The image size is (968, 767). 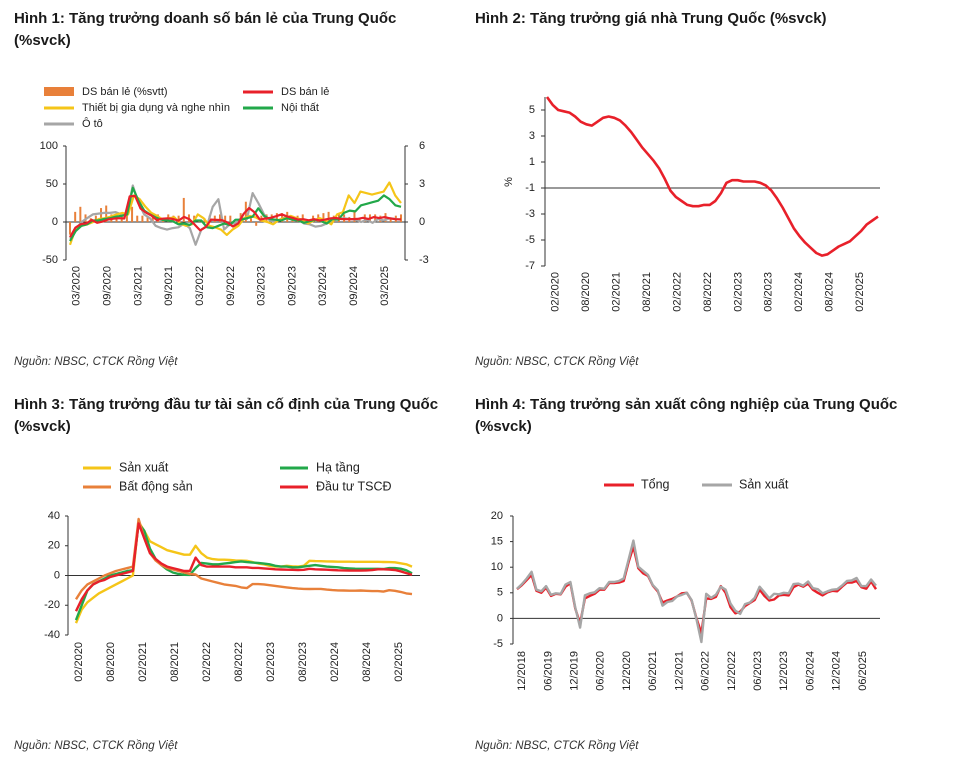 What do you see at coordinates (96, 362) in the screenshot?
I see `chart1-source: Nguồn: NBSC, CTCK Rồng Việt` at bounding box center [96, 362].